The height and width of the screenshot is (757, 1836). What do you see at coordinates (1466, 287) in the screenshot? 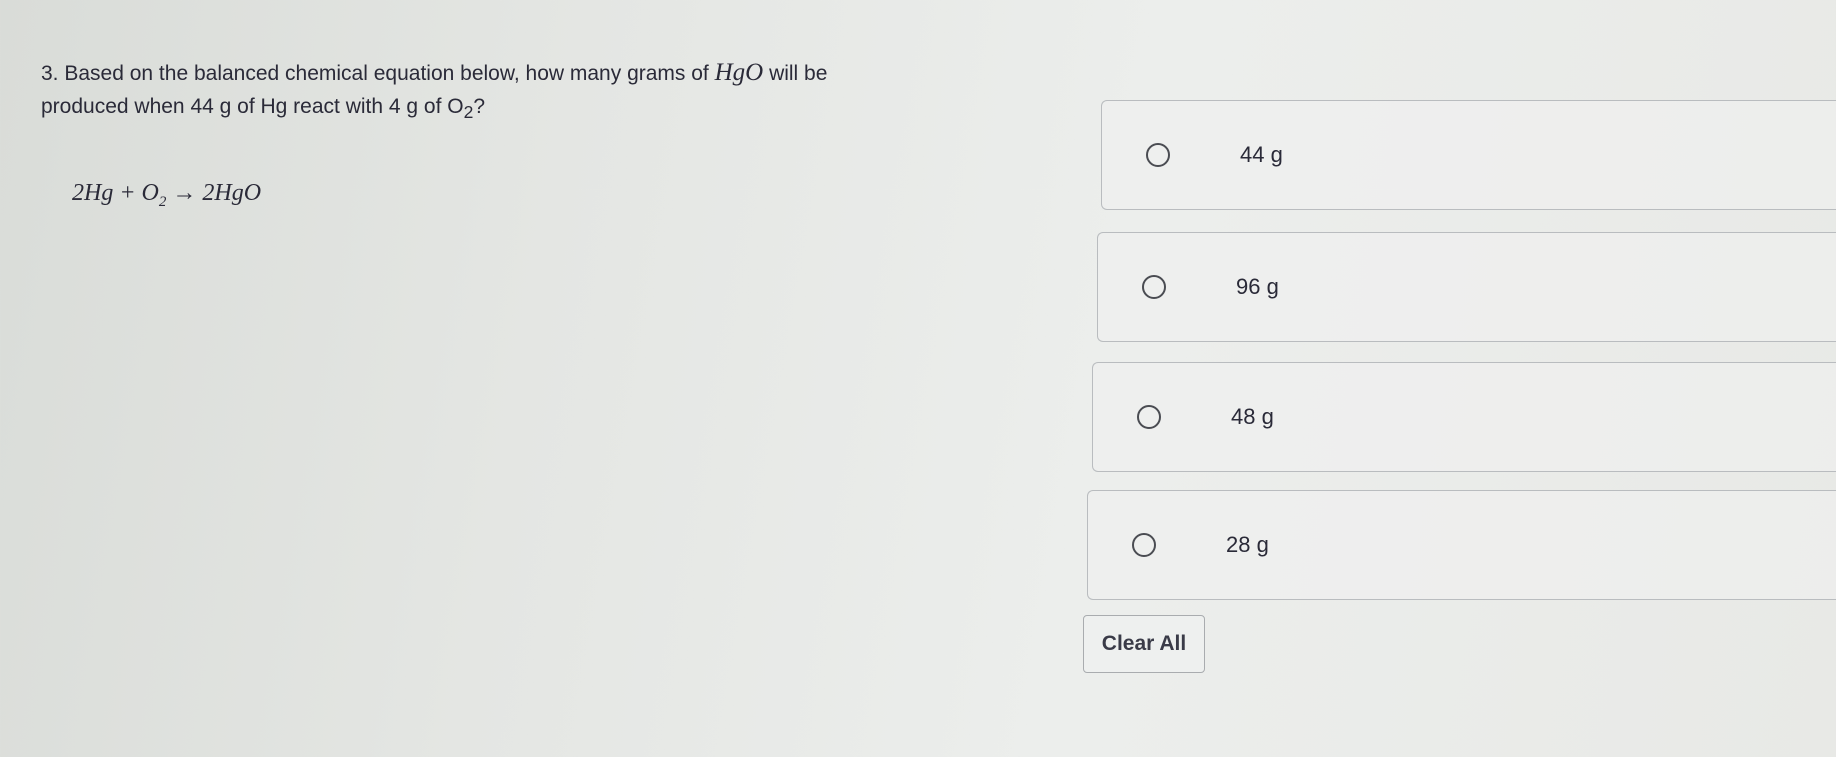
I see `answer-option-2: 96 g` at bounding box center [1466, 287].